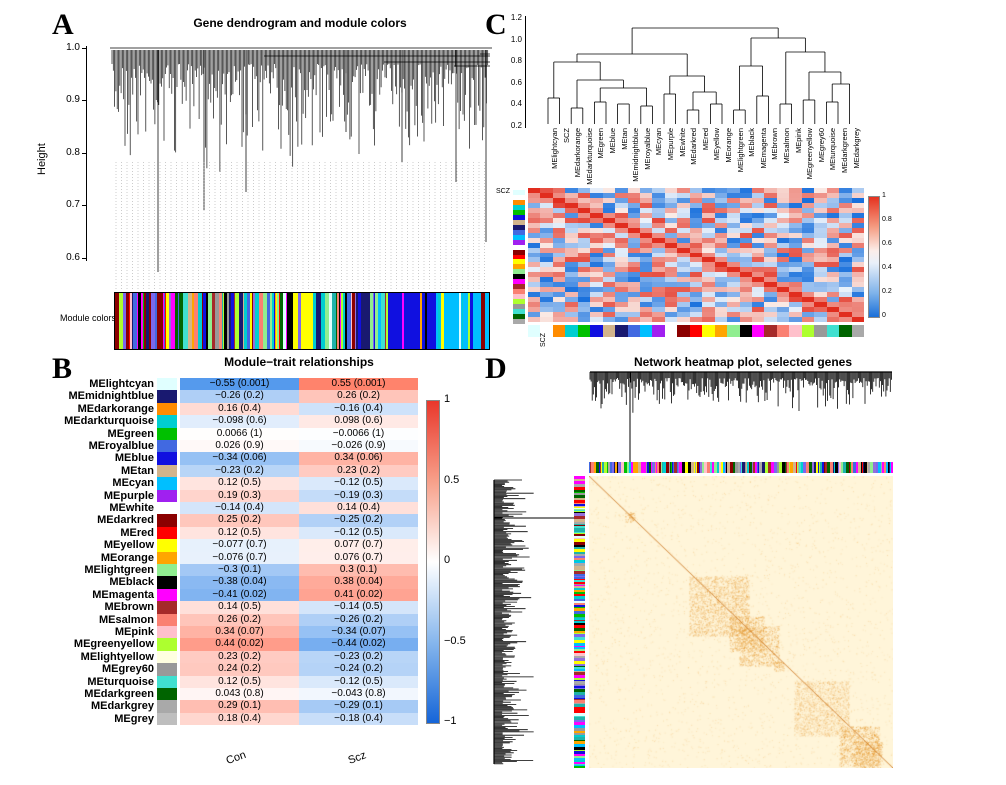 The height and width of the screenshot is (785, 1006). I want to click on module-name: MEblack, so click(131, 582).